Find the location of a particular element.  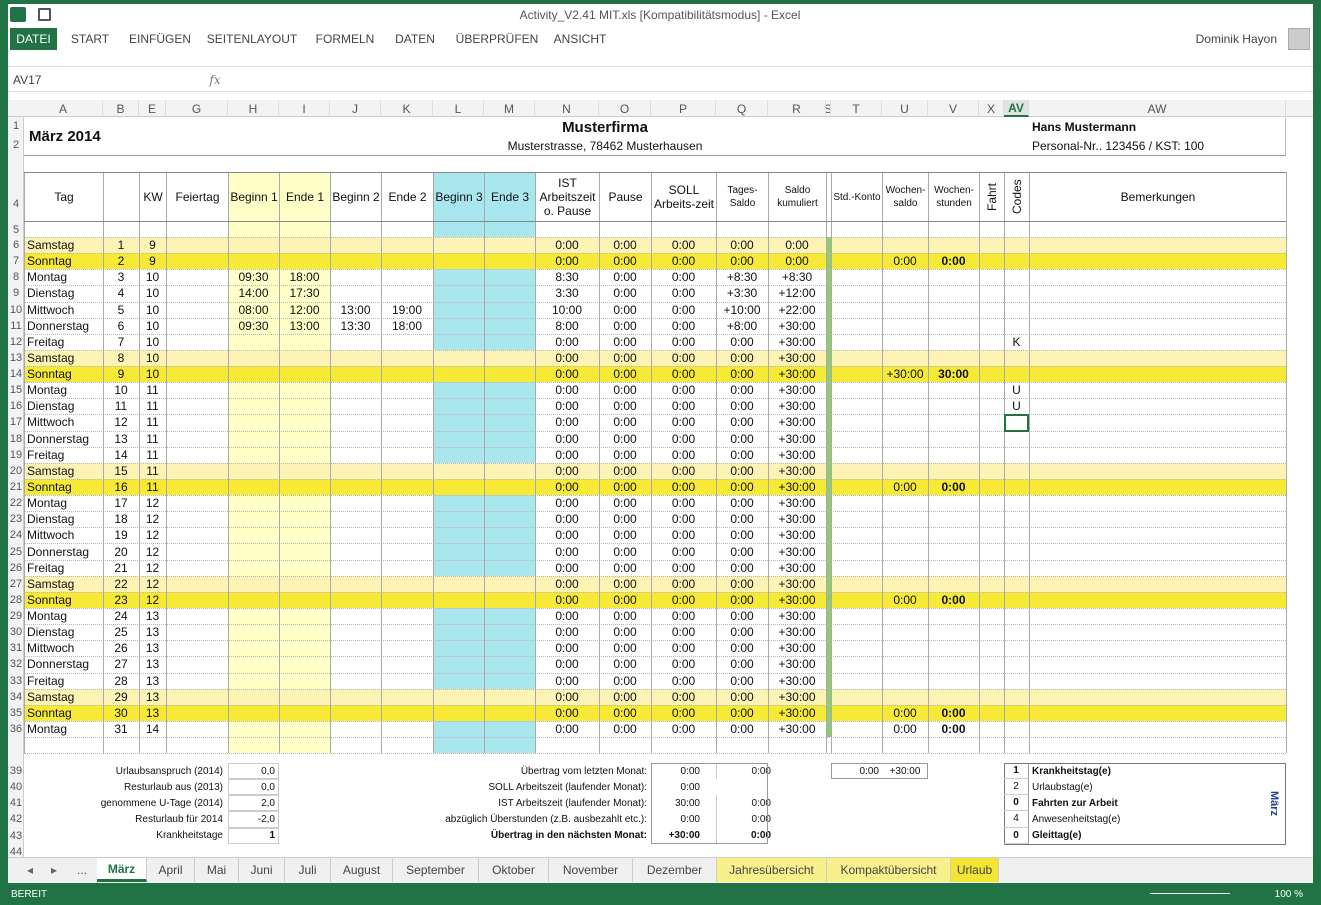

ribbon-tab: FORMELN is located at coordinates (345, 39).